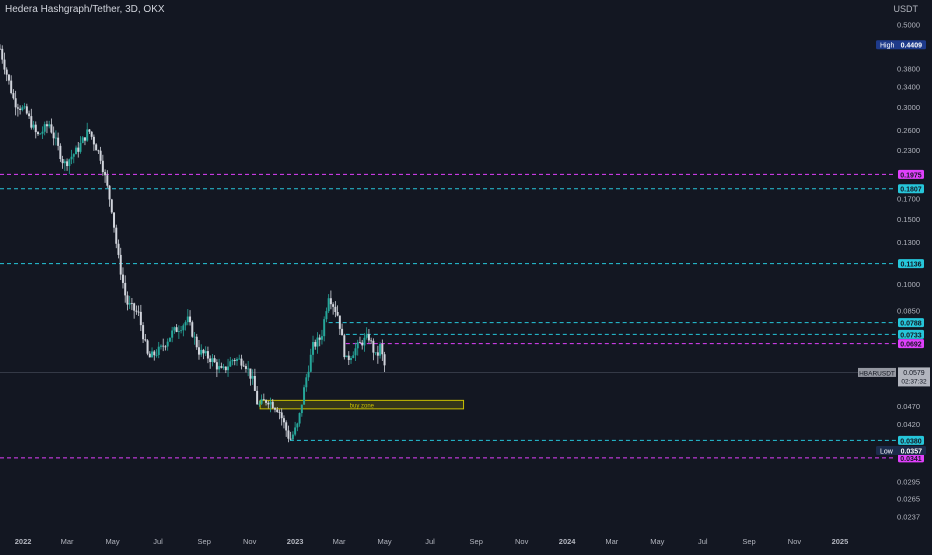 Image resolution: width=932 pixels, height=555 pixels. Describe the element at coordinates (901, 45) in the screenshot. I see `high-marker-bg` at that location.